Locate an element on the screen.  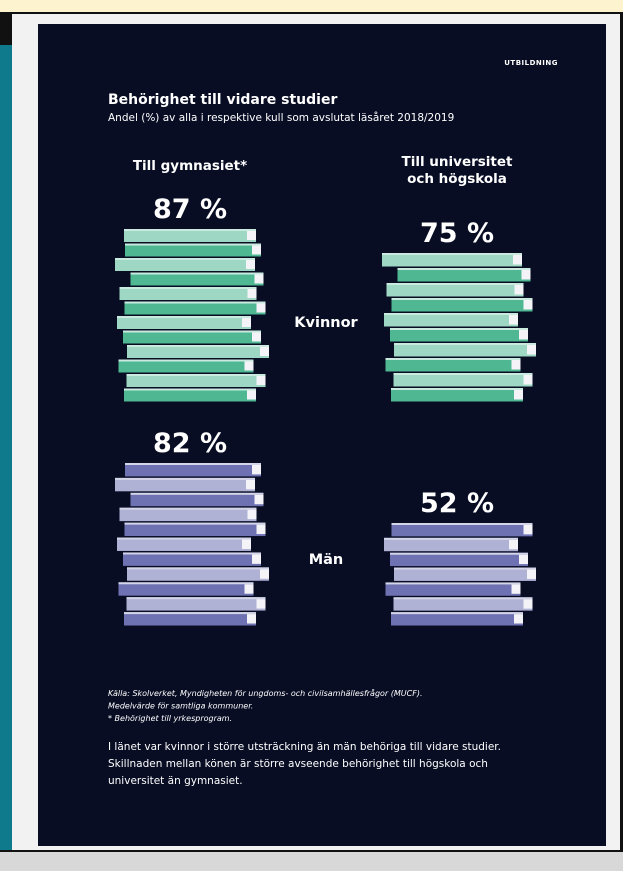
title: Behörighet till vidare studier is located at coordinates (222, 100).